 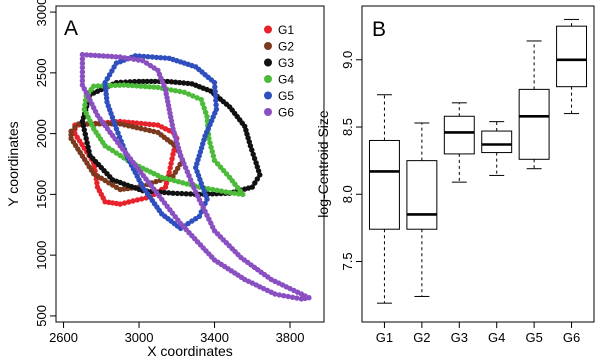 What do you see at coordinates (497, 148) in the screenshot?
I see `box-g4` at bounding box center [497, 148].